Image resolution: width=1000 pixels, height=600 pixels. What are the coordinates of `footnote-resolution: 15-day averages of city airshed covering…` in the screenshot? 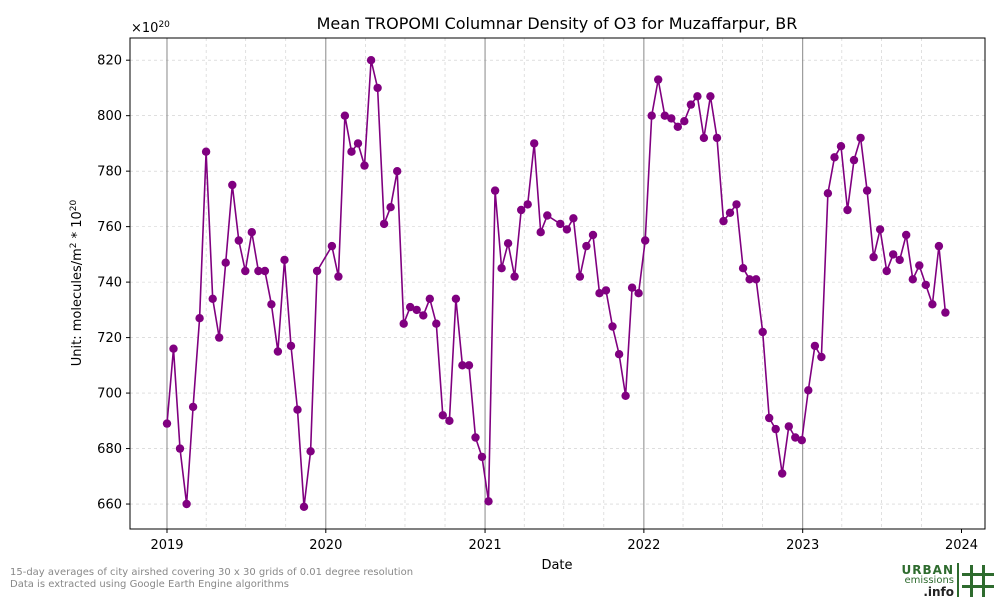 It's located at (212, 572).